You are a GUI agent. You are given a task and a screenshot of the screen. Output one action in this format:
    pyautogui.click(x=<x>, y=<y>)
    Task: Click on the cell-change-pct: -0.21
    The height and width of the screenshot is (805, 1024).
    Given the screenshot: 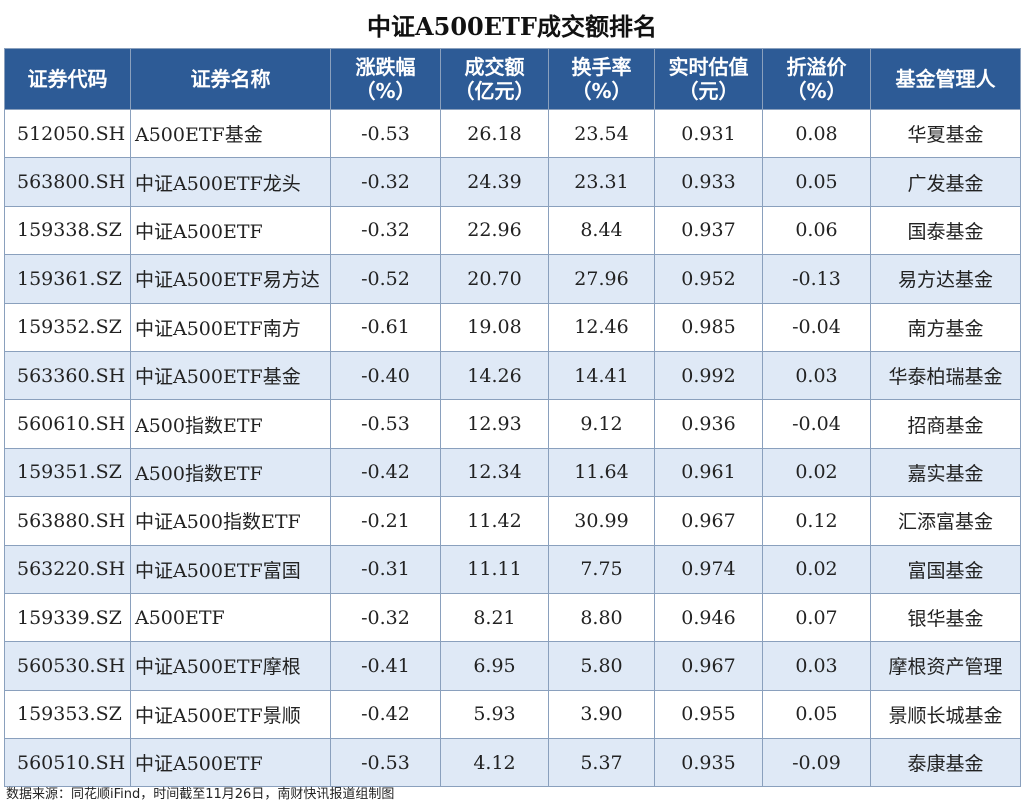 What is the action you would take?
    pyautogui.click(x=385, y=521)
    